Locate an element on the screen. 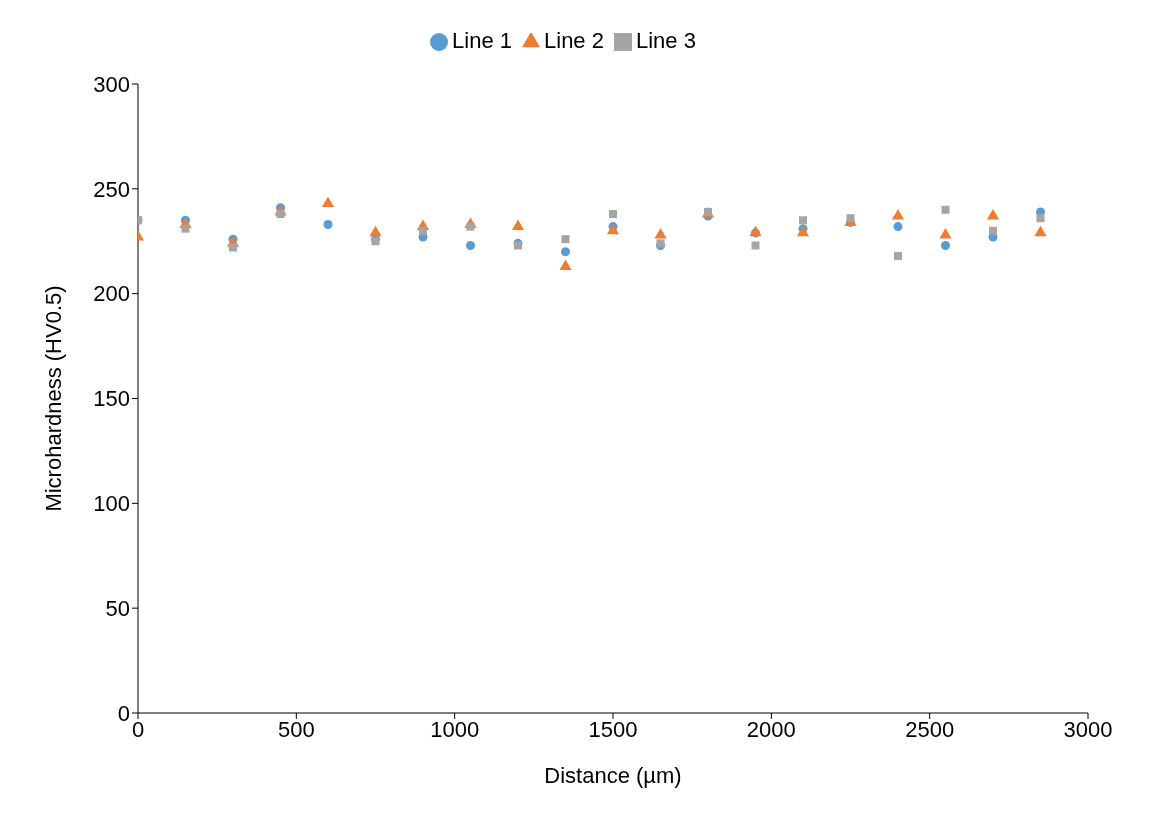  y-tick-label: 50 is located at coordinates (117, 608).